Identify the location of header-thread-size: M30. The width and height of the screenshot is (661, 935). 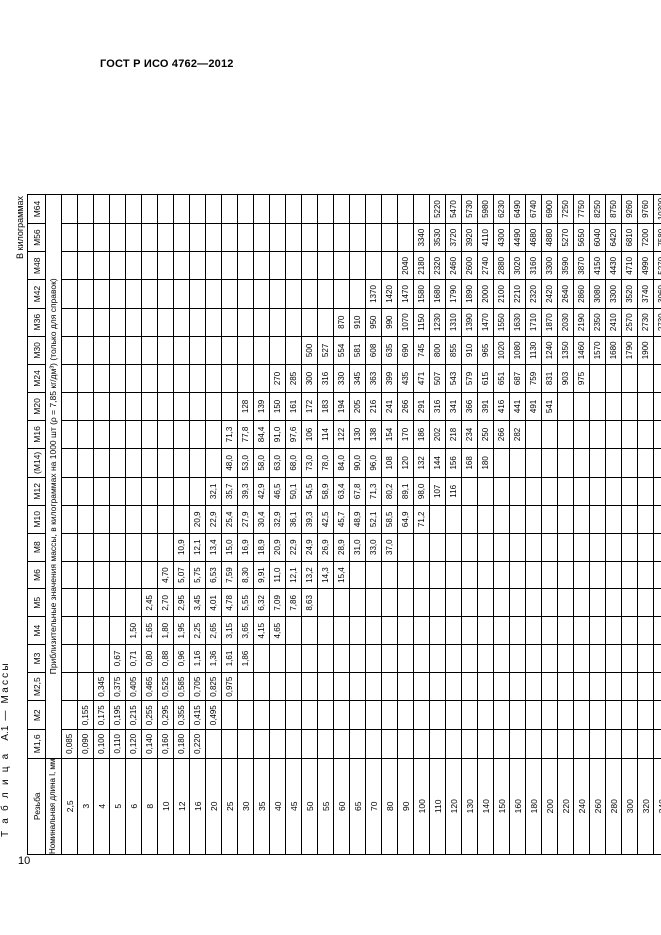
(36, 350).